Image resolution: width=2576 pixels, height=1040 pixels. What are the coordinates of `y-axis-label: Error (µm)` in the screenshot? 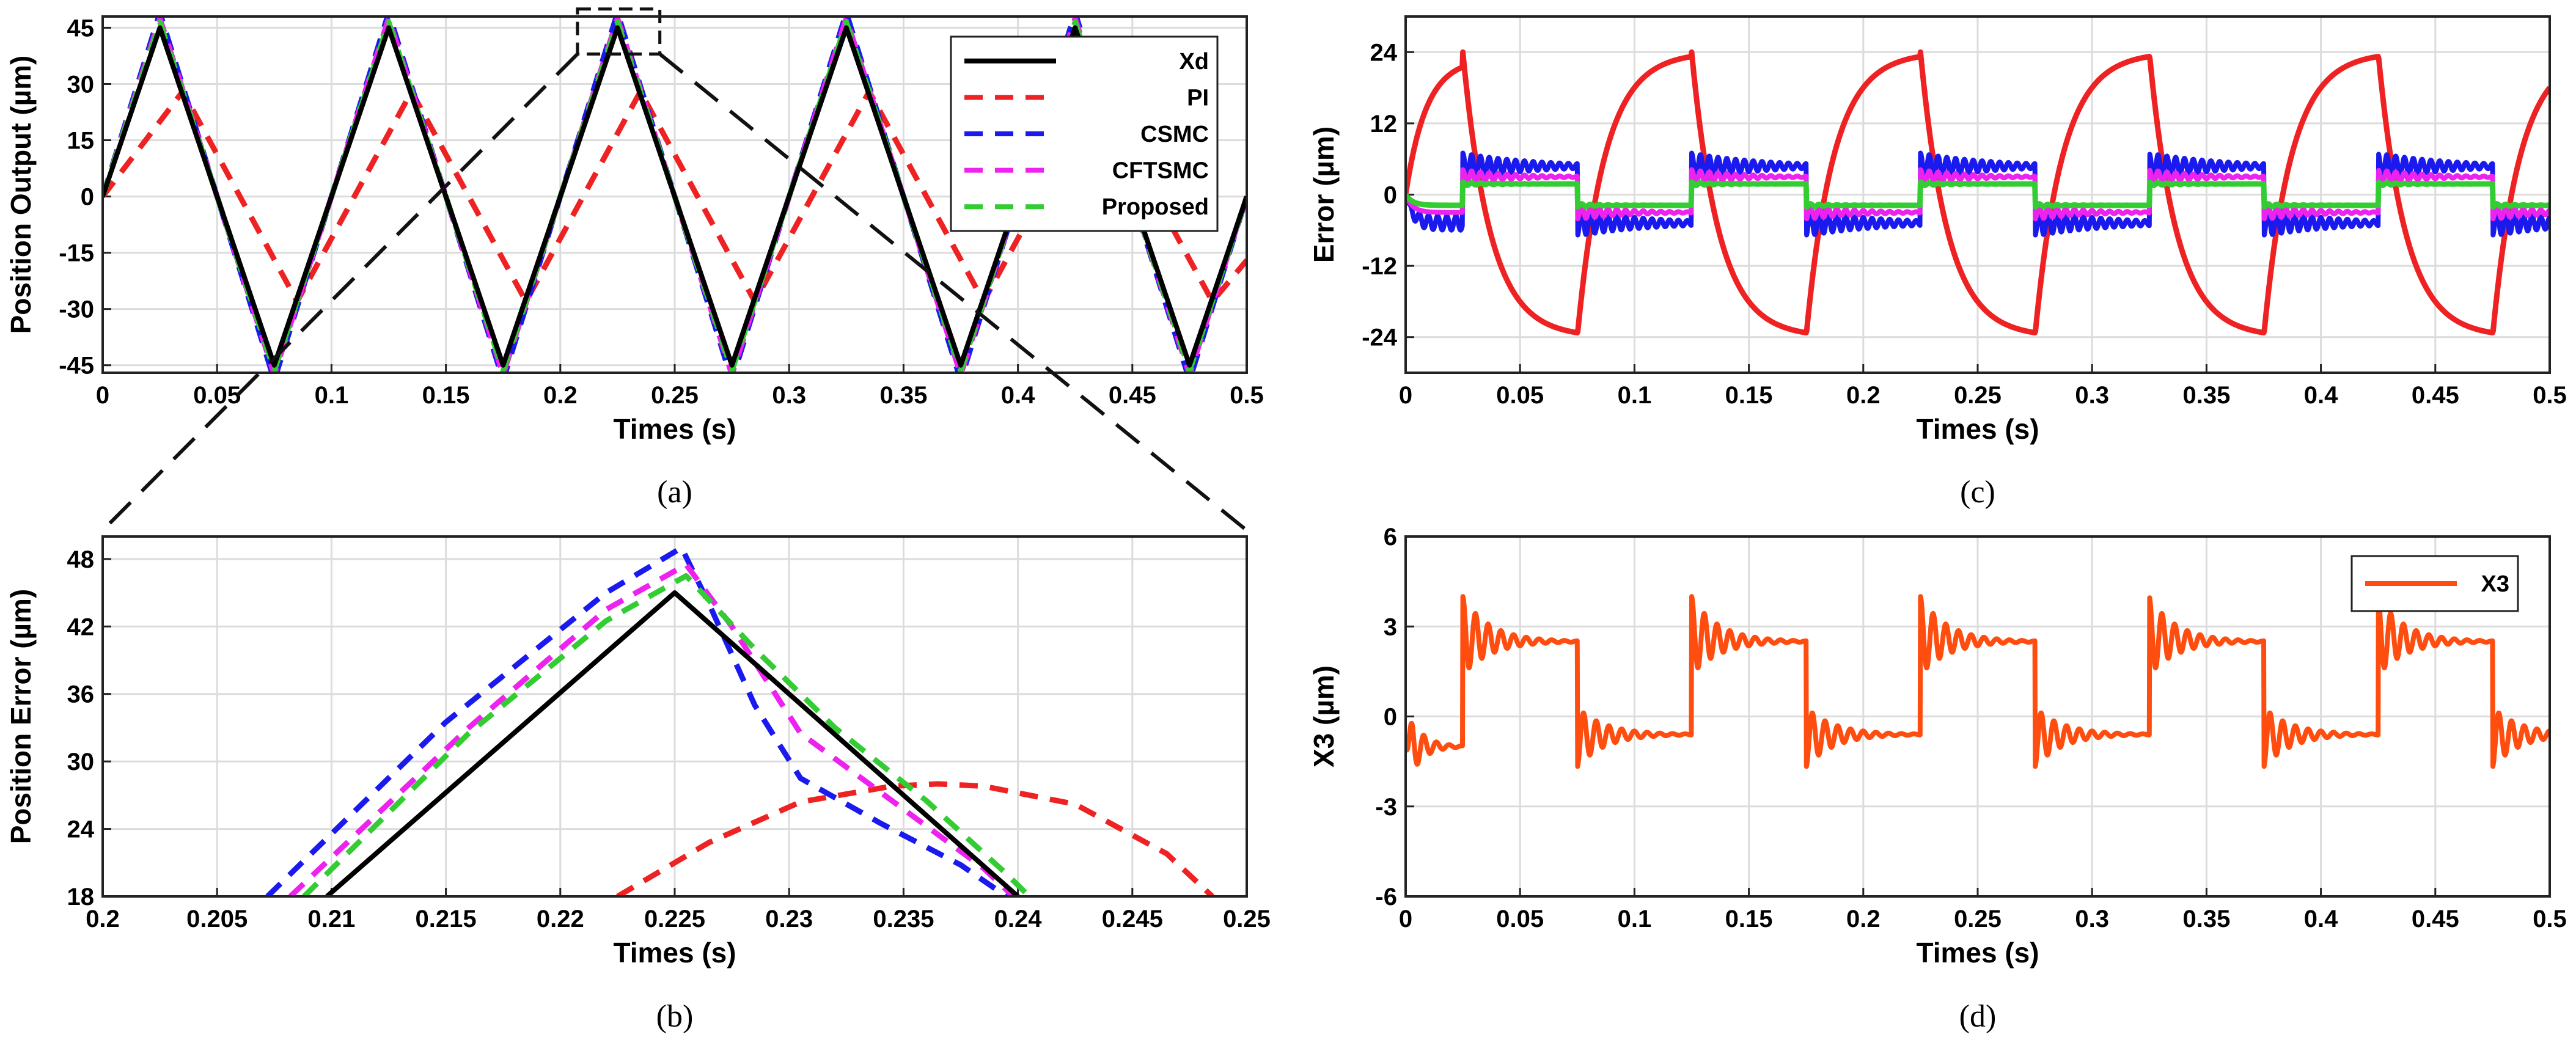 It's located at (1324, 194).